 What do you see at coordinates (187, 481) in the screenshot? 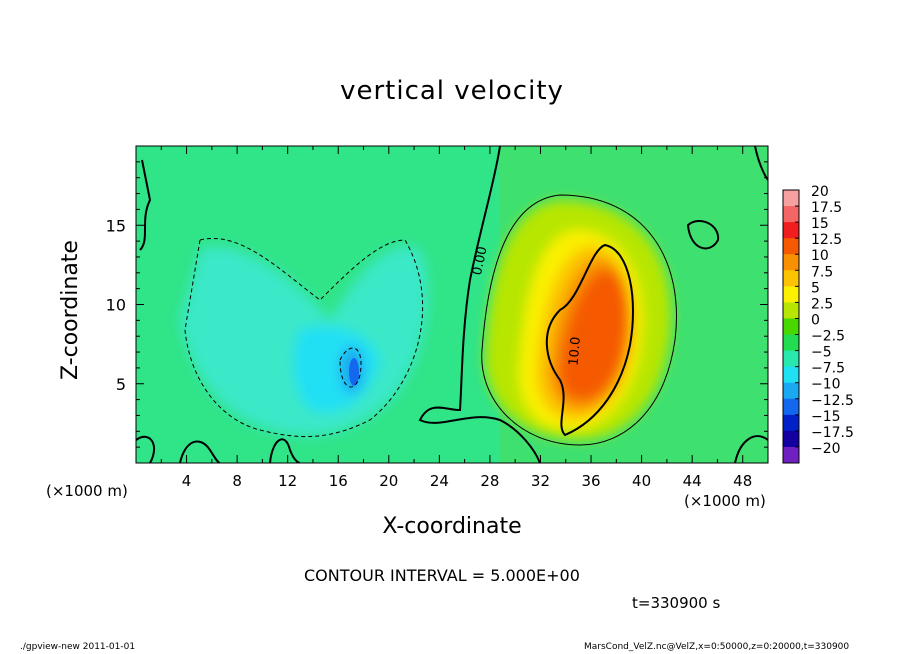
I see `x-tick-label: 4` at bounding box center [187, 481].